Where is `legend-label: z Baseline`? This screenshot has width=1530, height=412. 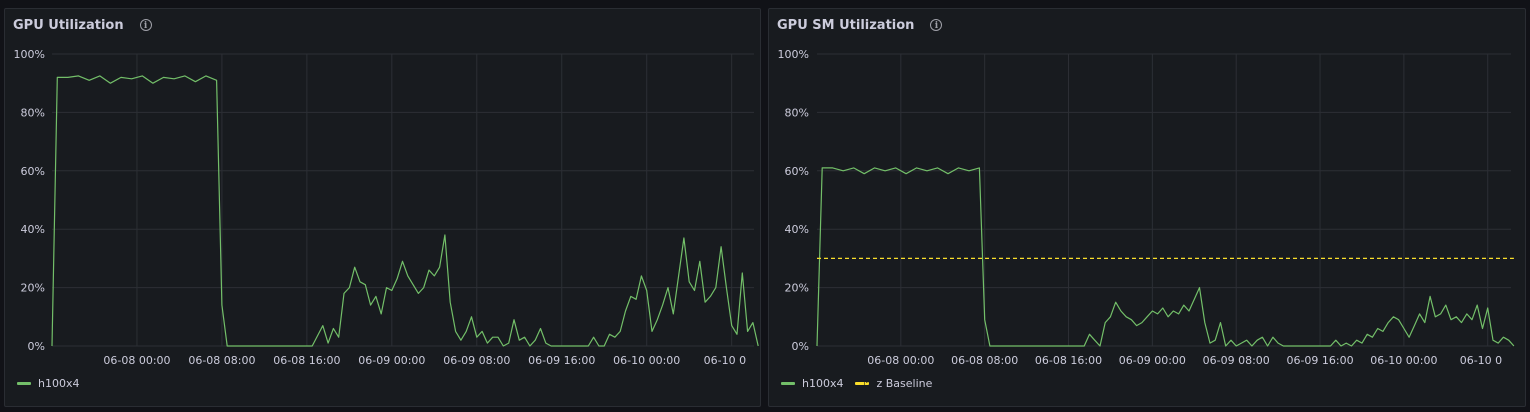 legend-label: z Baseline is located at coordinates (904, 383).